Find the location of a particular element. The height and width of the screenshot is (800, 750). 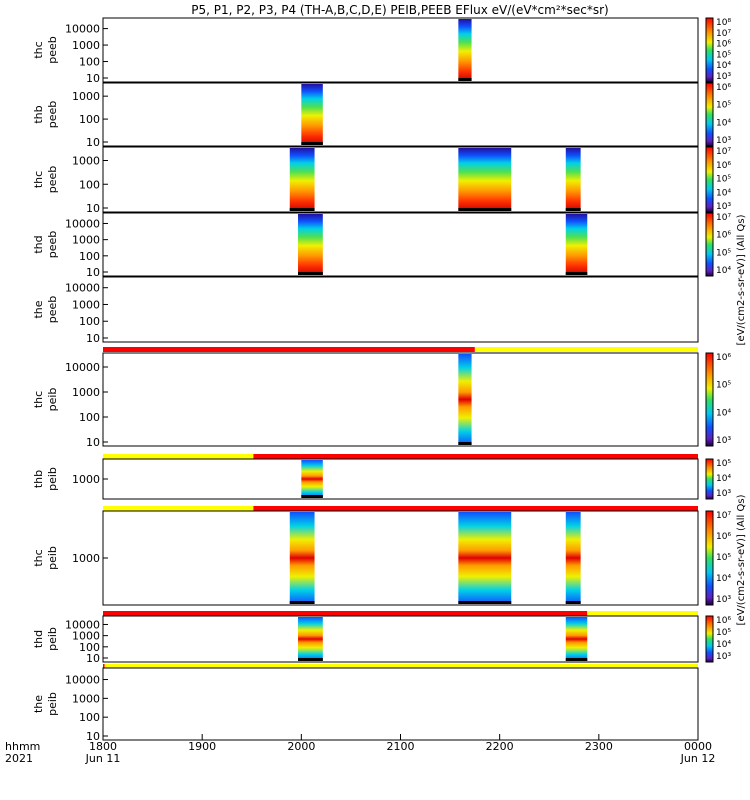

panel-7: 1000 thb peib 10³ 10⁴ 10⁵ is located at coordinates (381, 484).